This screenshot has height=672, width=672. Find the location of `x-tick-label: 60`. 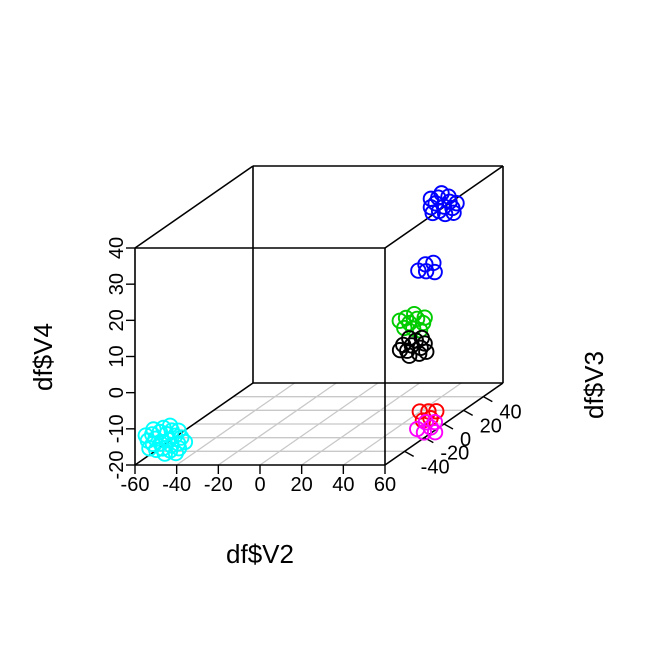

x-tick-label: 60 is located at coordinates (385, 485).